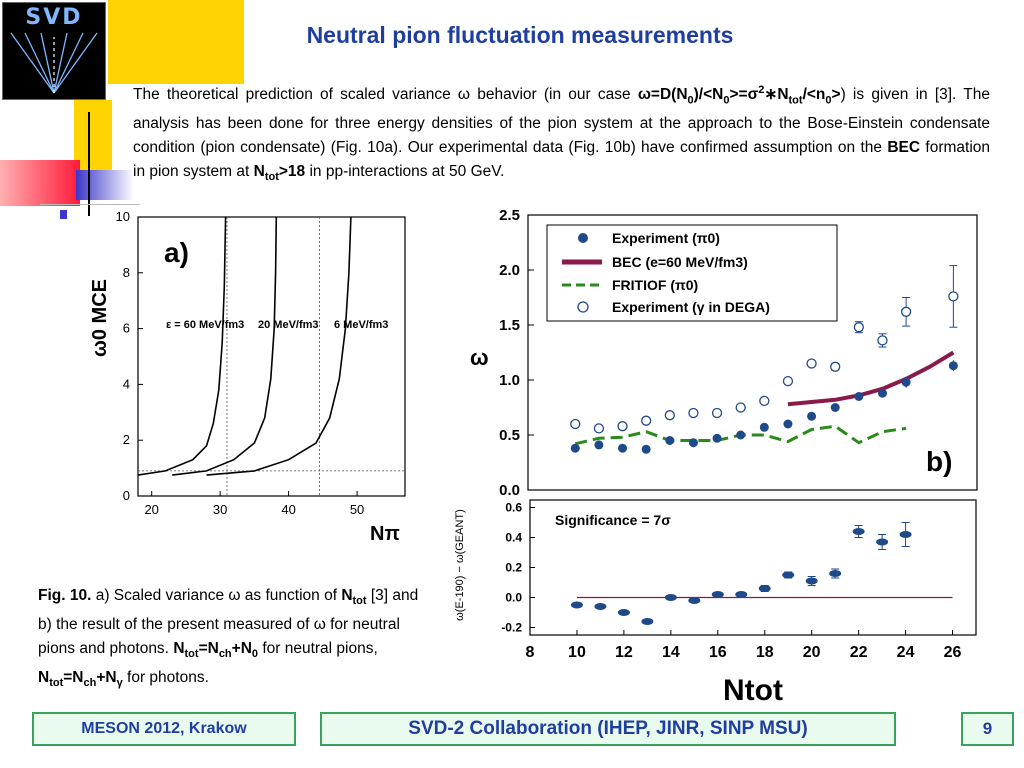 This screenshot has width=1024, height=768. I want to click on text-run: ω=D(N, so click(662, 95).